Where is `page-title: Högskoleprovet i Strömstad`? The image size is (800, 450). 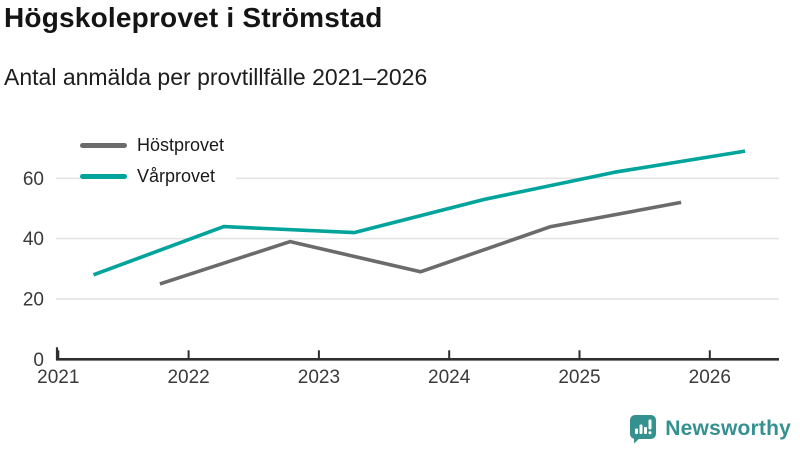 page-title: Högskoleprovet i Strömstad is located at coordinates (193, 17).